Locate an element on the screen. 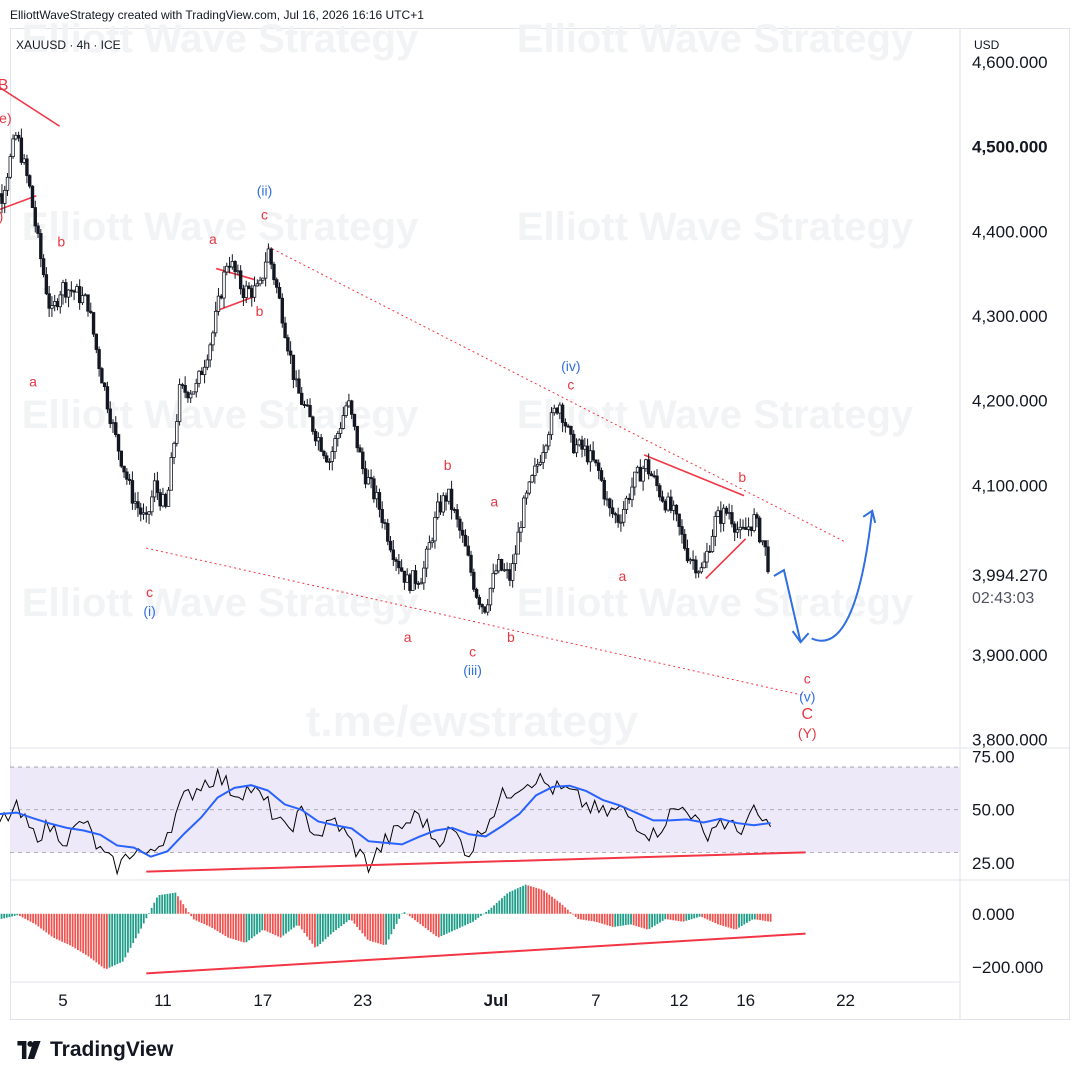 The width and height of the screenshot is (1080, 1080). tradingview-logo-icon is located at coordinates (29, 1050).